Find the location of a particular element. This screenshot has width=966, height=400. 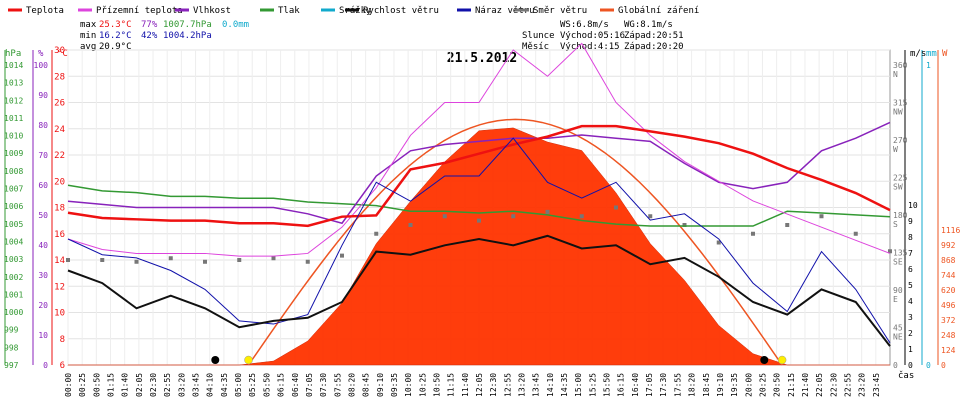

axis-title-pct: % is located at coordinates (41, 54).